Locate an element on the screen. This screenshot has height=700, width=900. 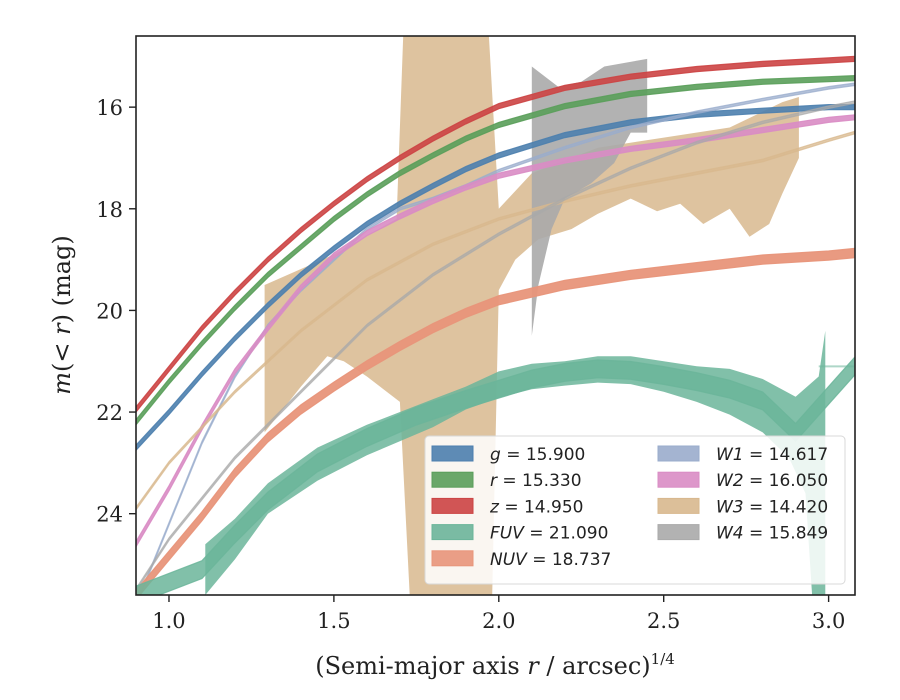
legend-swatch-z is located at coordinates (452, 505).